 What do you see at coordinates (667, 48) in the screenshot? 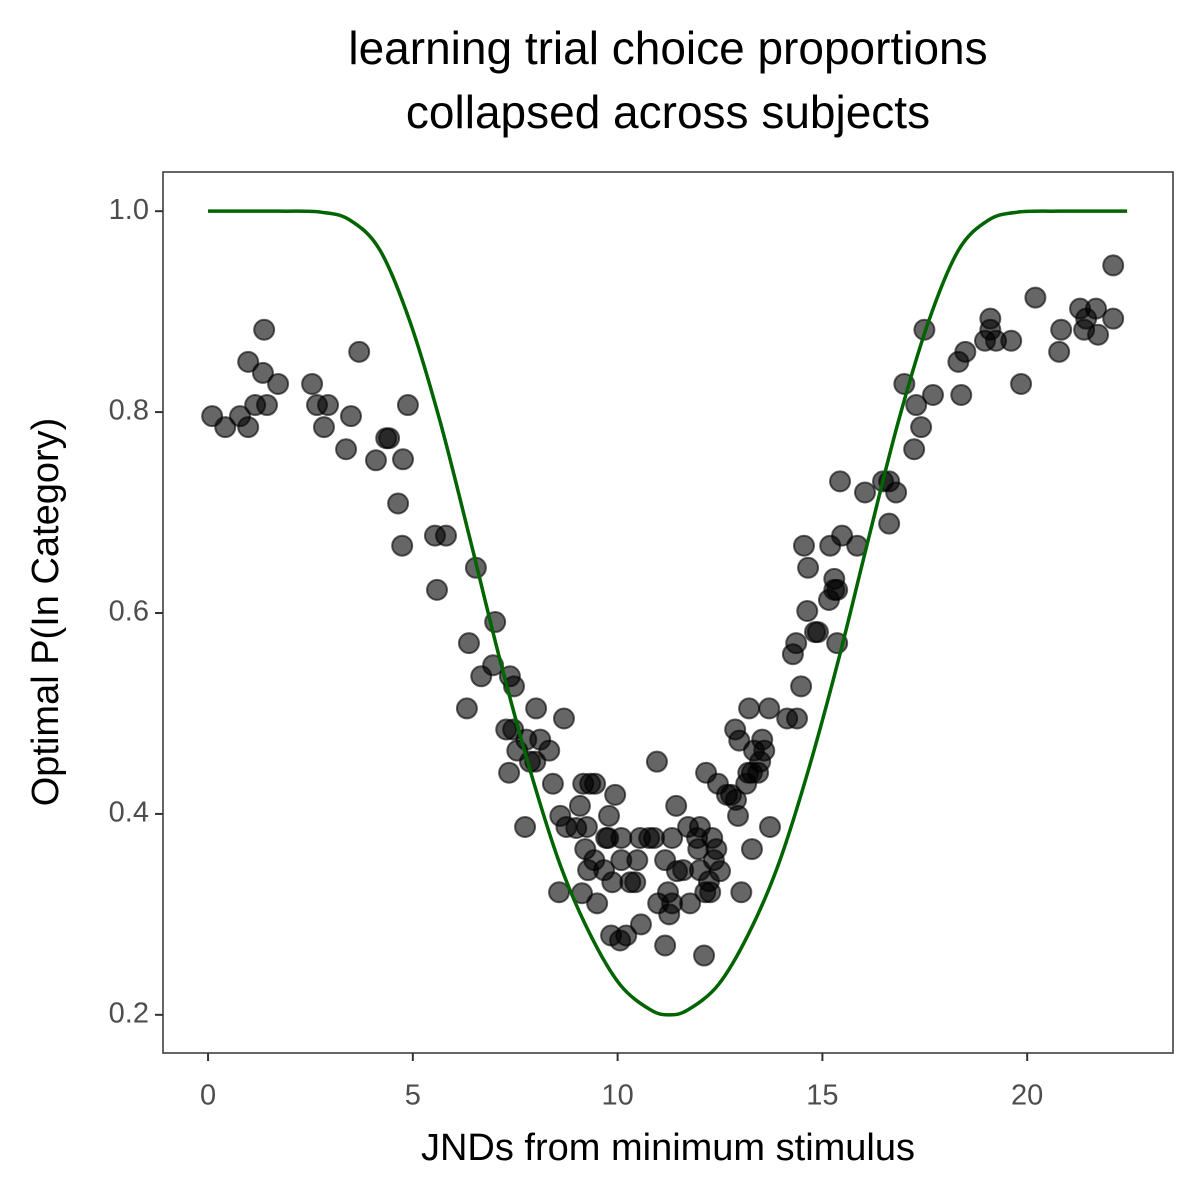
I see `chart-title: learning trial choice proportions` at bounding box center [667, 48].